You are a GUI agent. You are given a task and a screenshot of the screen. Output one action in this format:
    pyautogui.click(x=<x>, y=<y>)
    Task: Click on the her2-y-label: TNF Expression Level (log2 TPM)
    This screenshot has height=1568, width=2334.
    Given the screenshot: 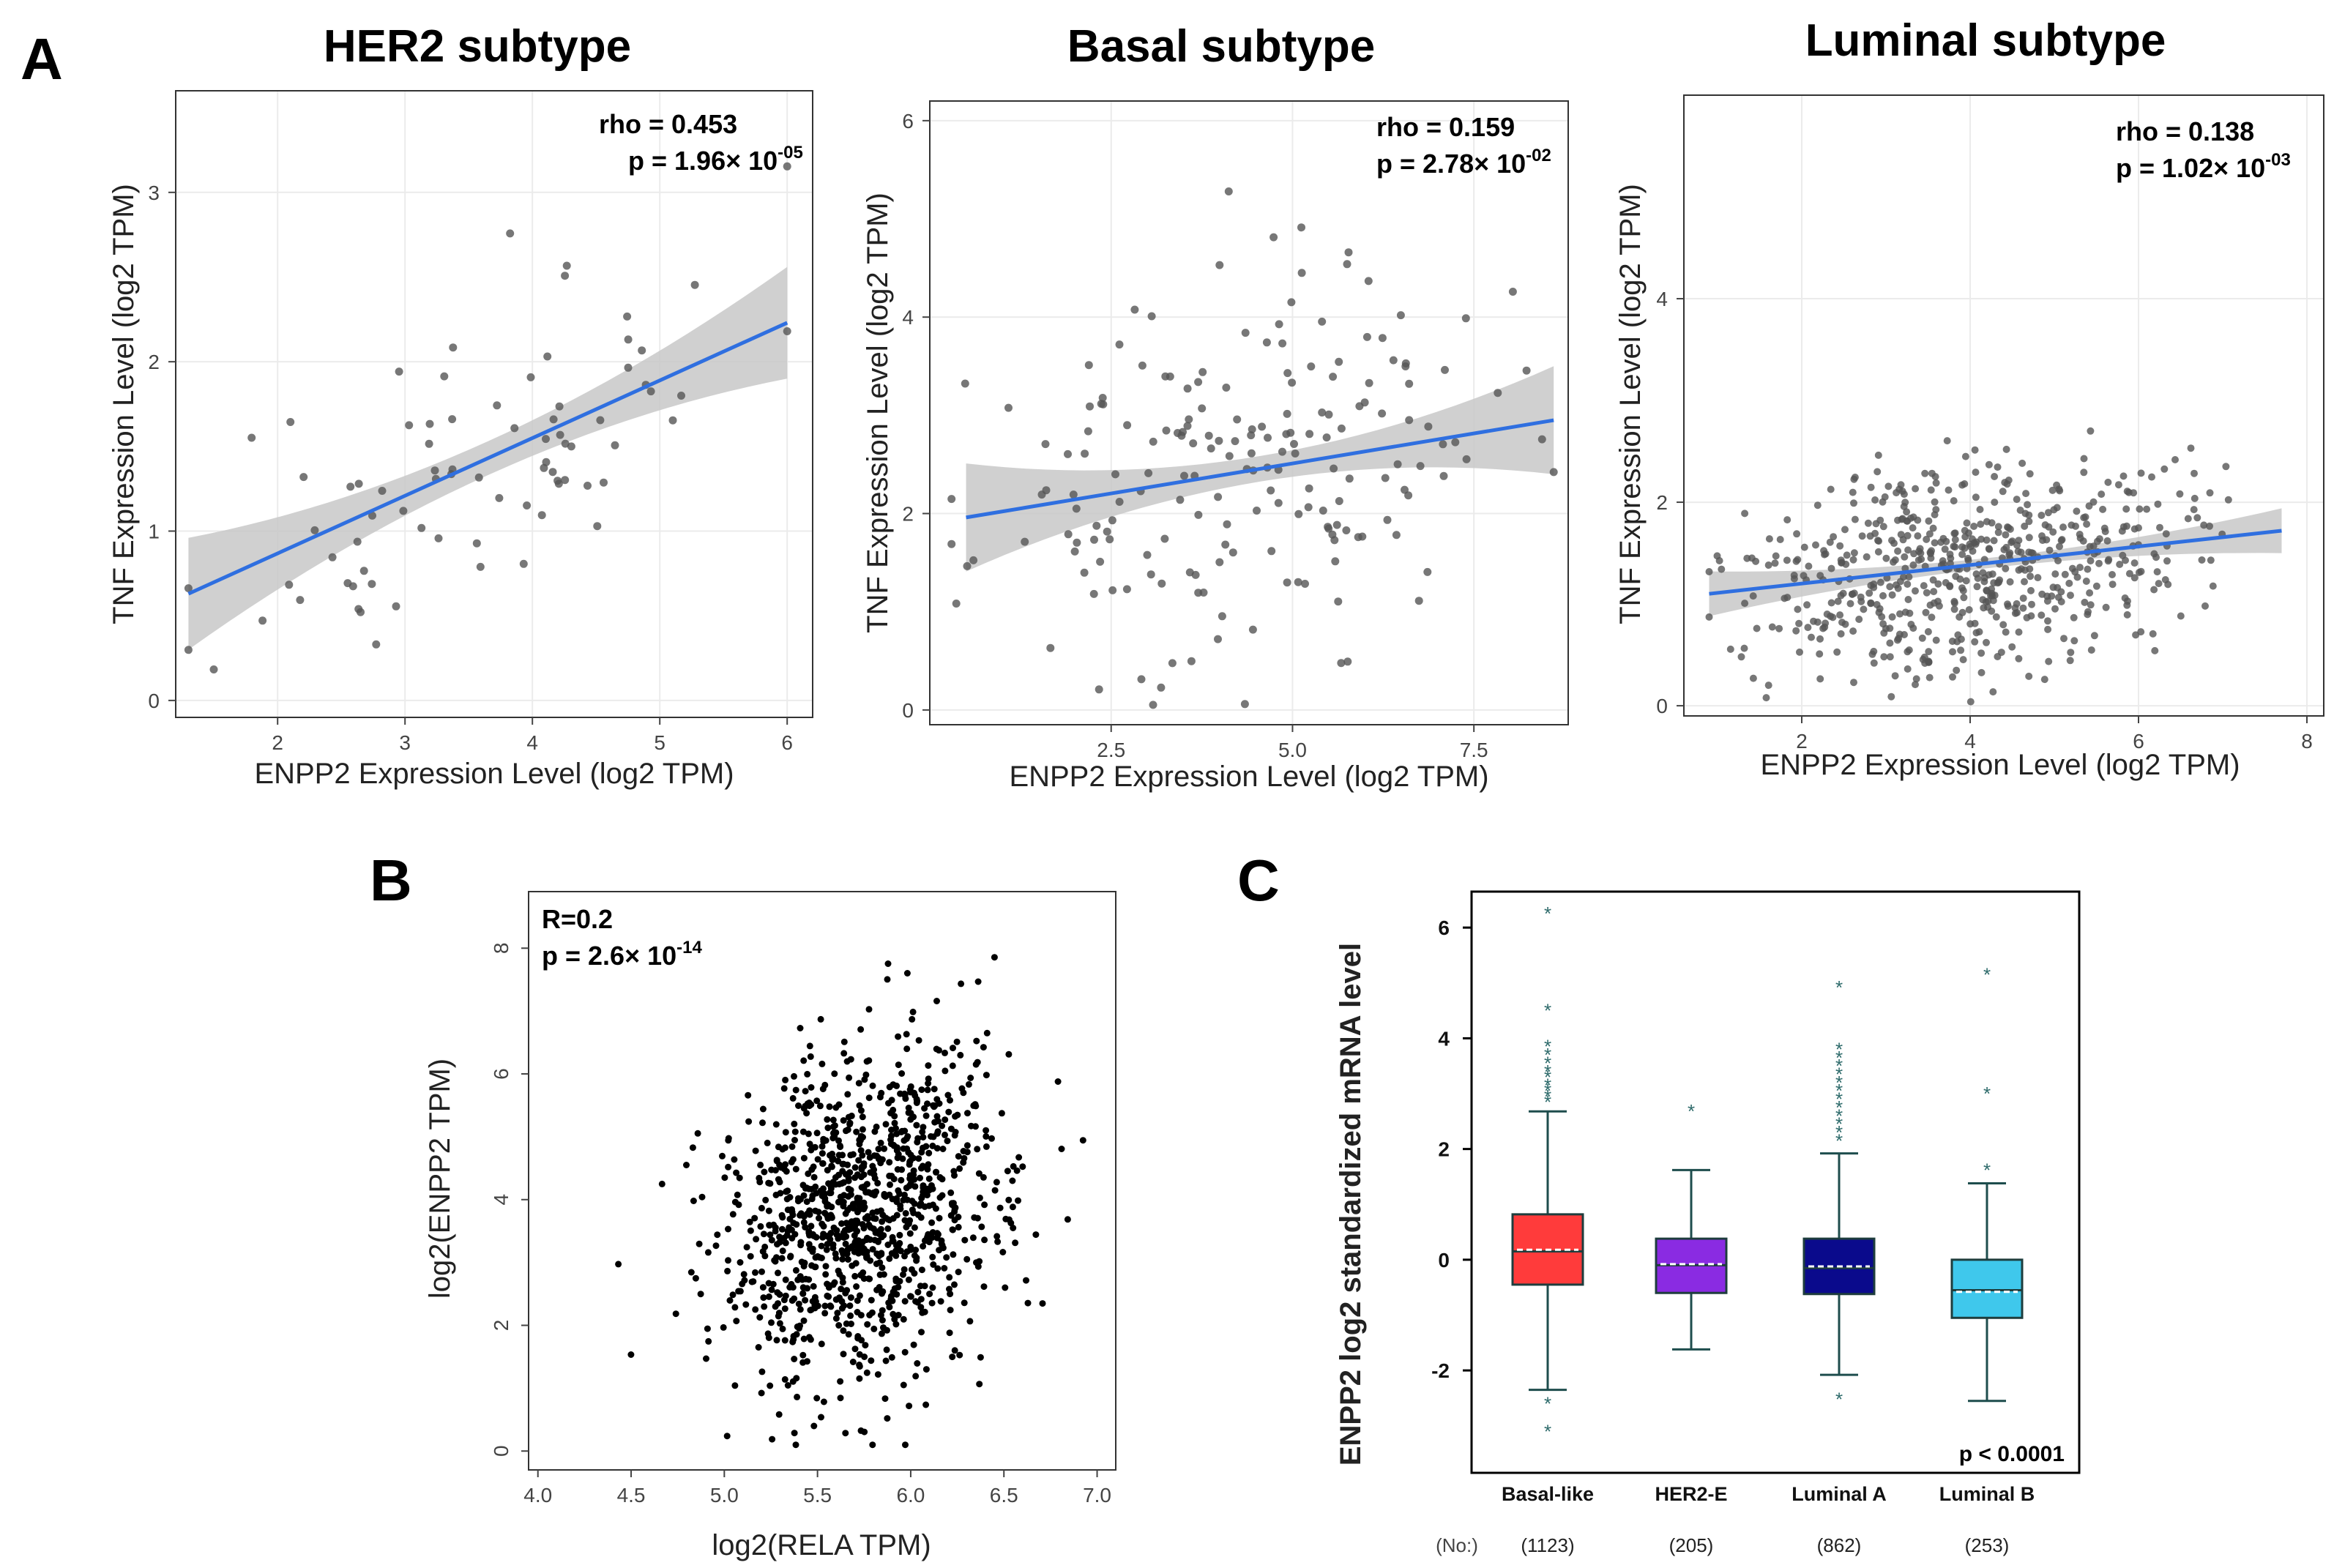 What is the action you would take?
    pyautogui.click(x=124, y=404)
    